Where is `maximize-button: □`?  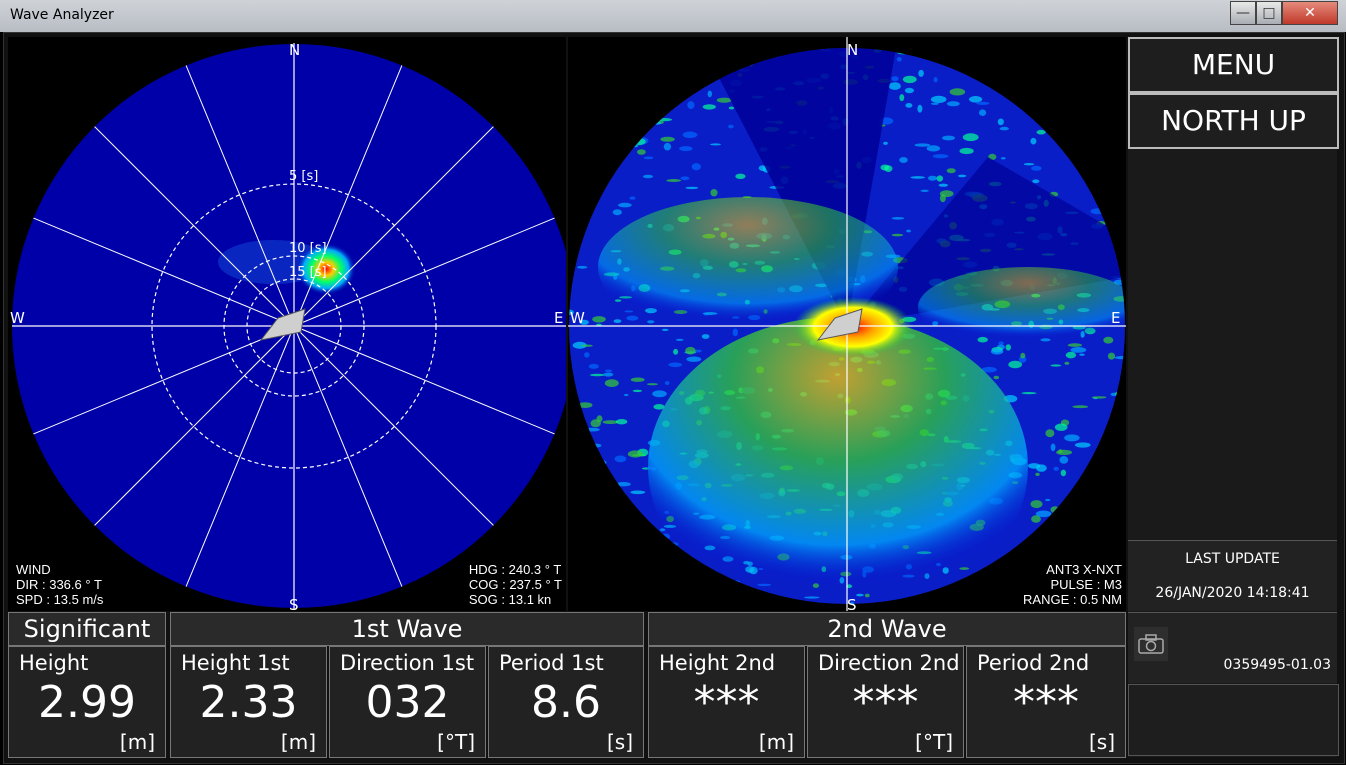
maximize-button: □ is located at coordinates (1269, 13).